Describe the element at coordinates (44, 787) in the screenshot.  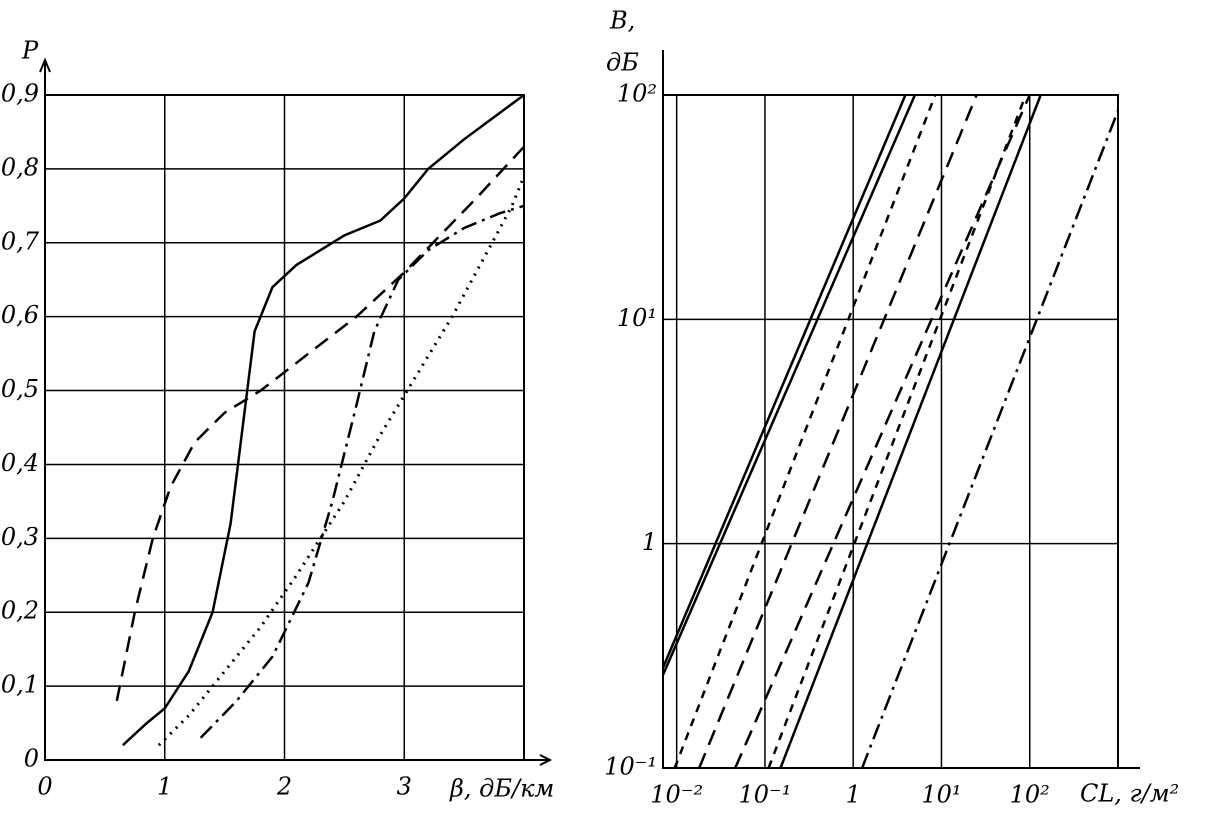
I see `x-tick-label: 0` at that location.